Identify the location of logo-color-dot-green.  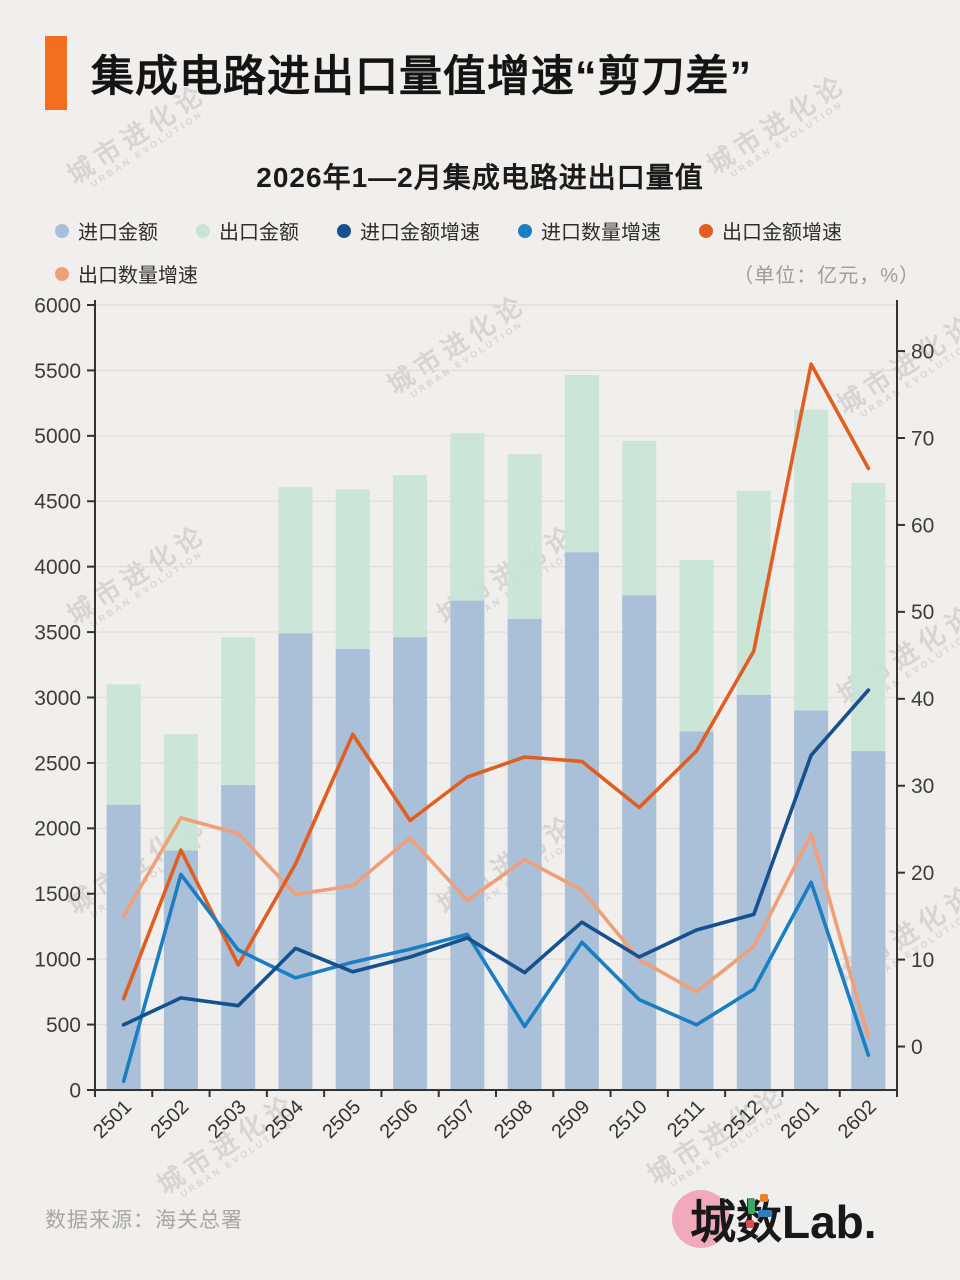
(751, 1206).